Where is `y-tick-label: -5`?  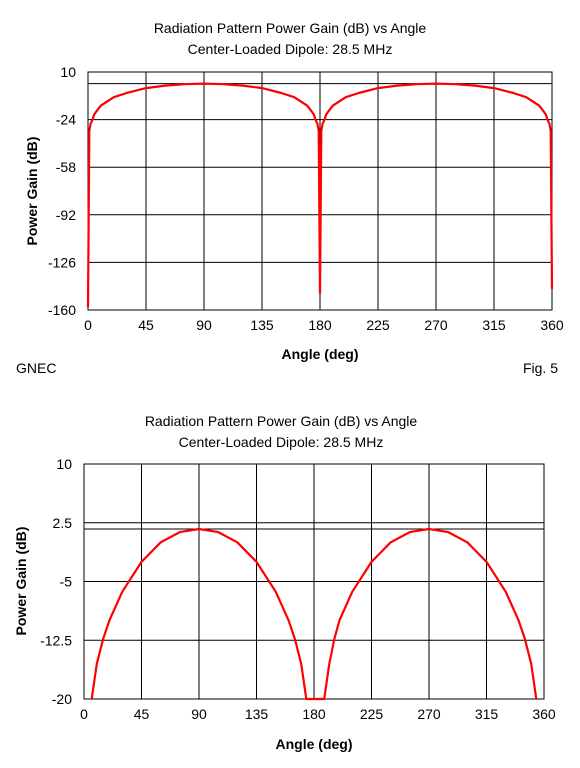
y-tick-label: -5 is located at coordinates (66, 582).